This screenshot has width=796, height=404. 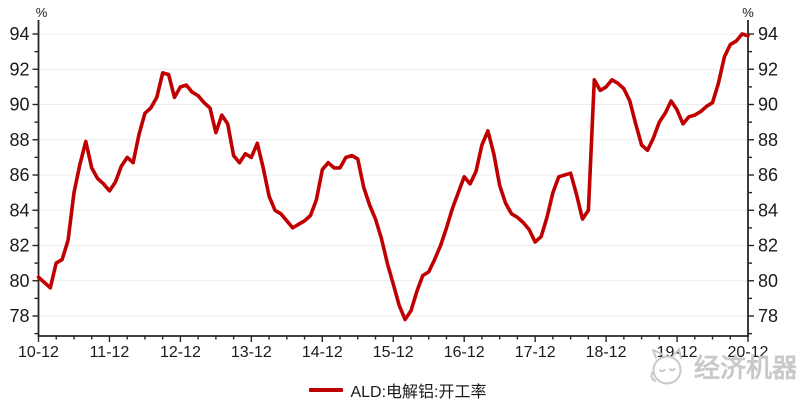 What do you see at coordinates (748, 352) in the screenshot?
I see `x-axis-label: 20-12` at bounding box center [748, 352].